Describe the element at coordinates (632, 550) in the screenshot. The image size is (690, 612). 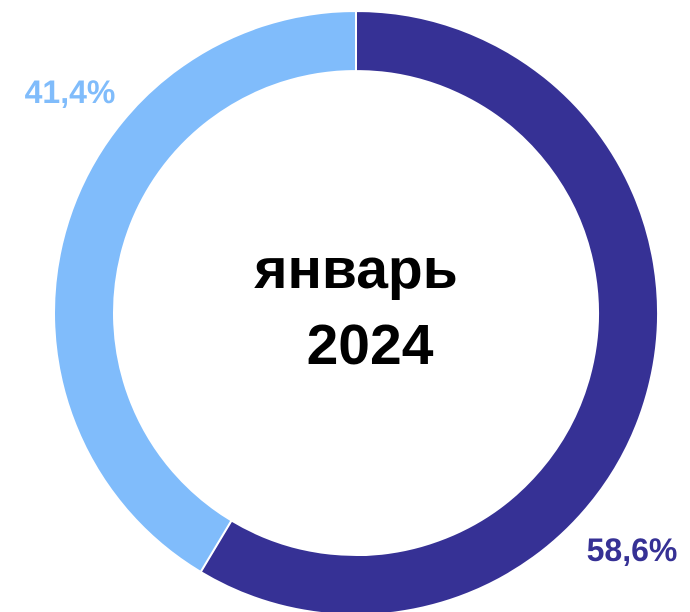
I see `data-label-1: 58,6%` at that location.